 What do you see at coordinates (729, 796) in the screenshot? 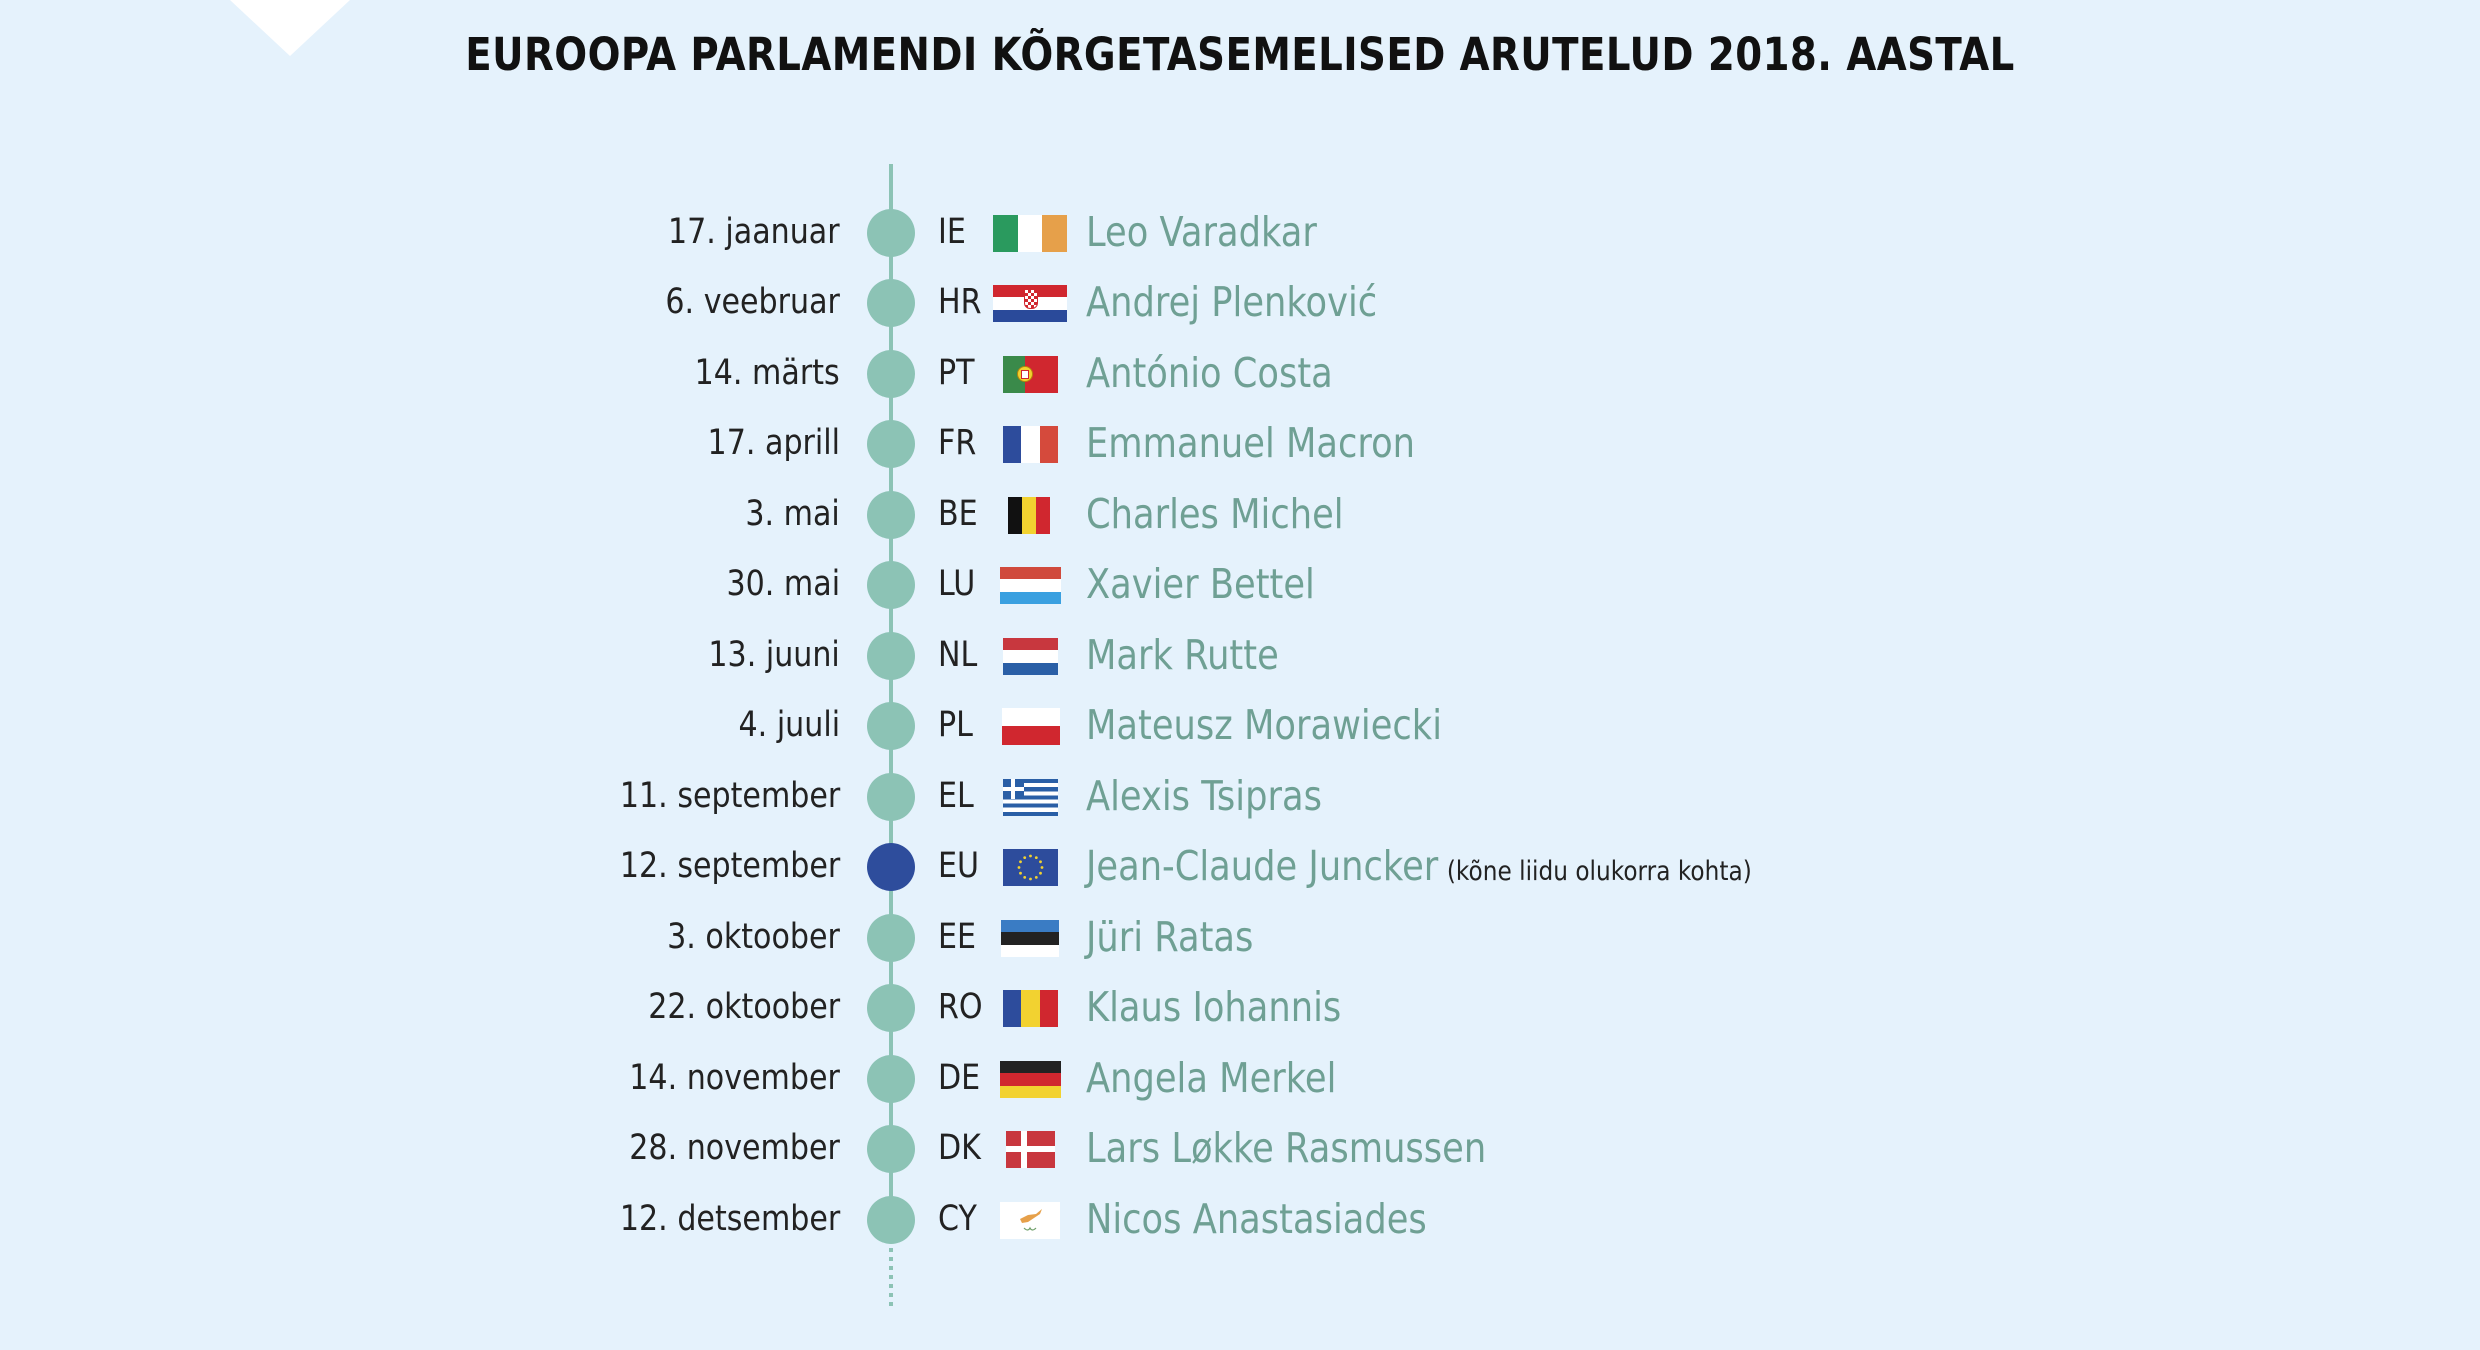
I see `event-date: 11. september` at bounding box center [729, 796].